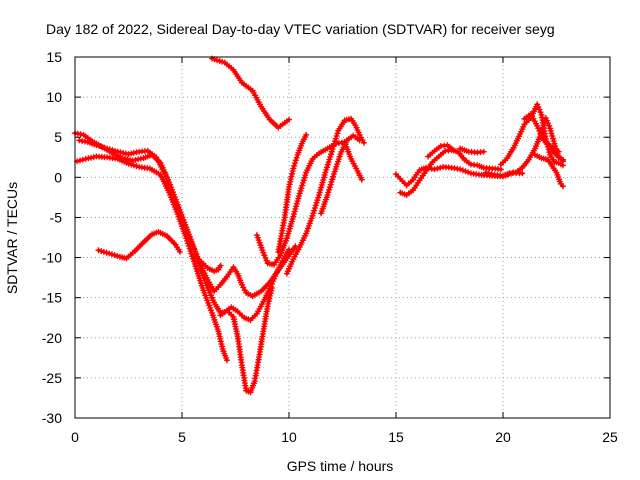 The width and height of the screenshot is (640, 480). I want to click on y-tick-label: 0, so click(58, 177).